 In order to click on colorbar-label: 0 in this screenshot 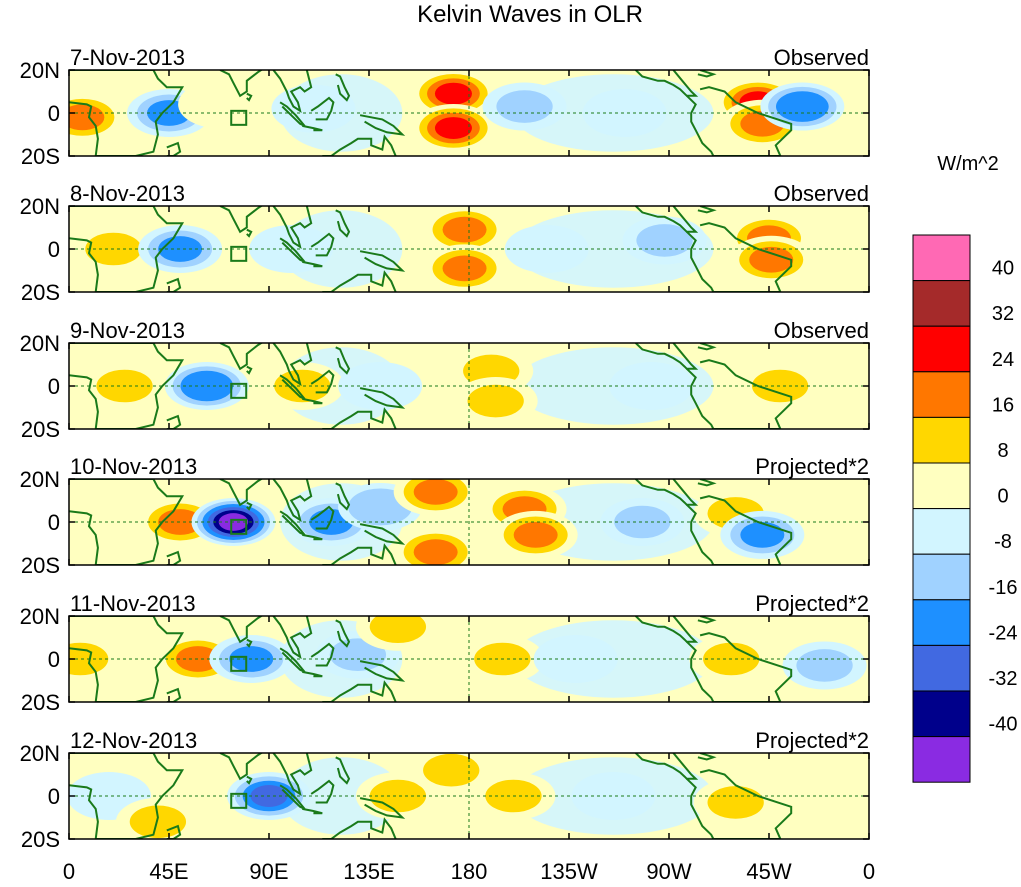, I will do `click(1002, 497)`.